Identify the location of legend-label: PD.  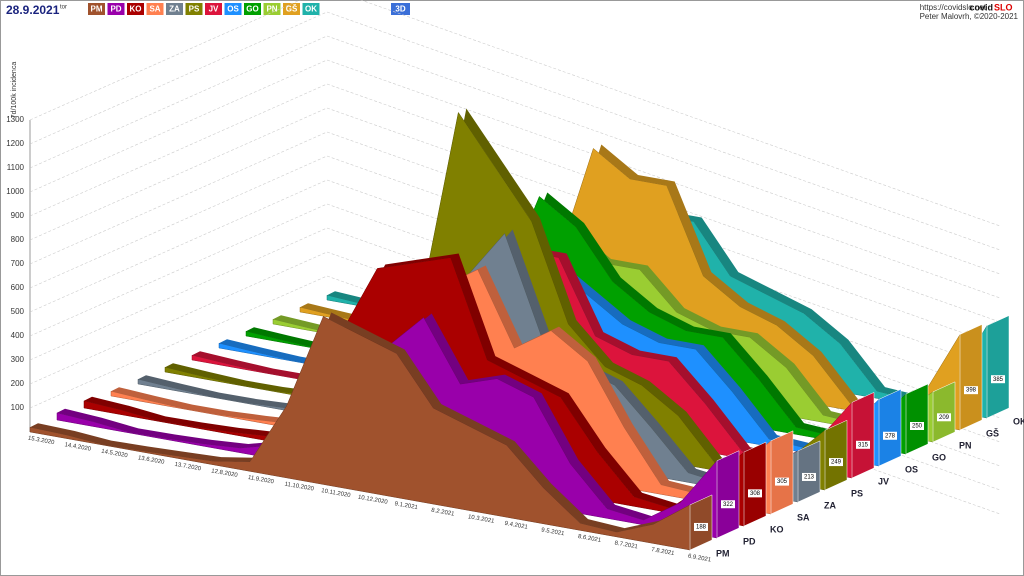
(115, 9).